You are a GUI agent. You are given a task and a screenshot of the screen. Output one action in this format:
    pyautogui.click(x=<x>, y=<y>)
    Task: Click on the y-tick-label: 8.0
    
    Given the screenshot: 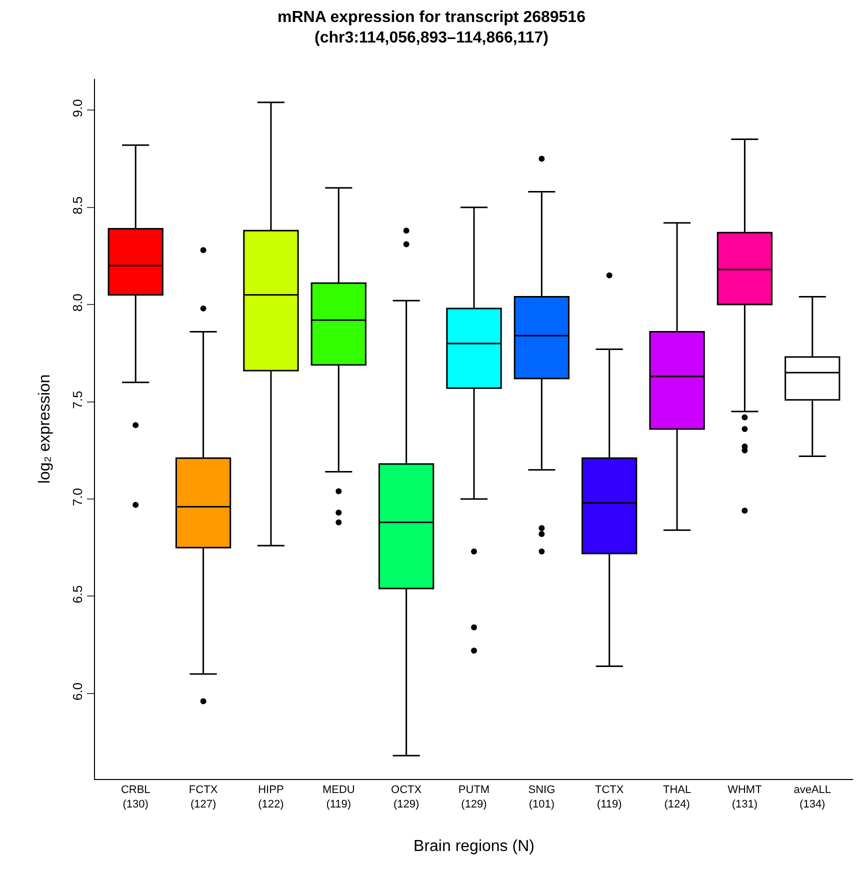 What is the action you would take?
    pyautogui.click(x=77, y=303)
    